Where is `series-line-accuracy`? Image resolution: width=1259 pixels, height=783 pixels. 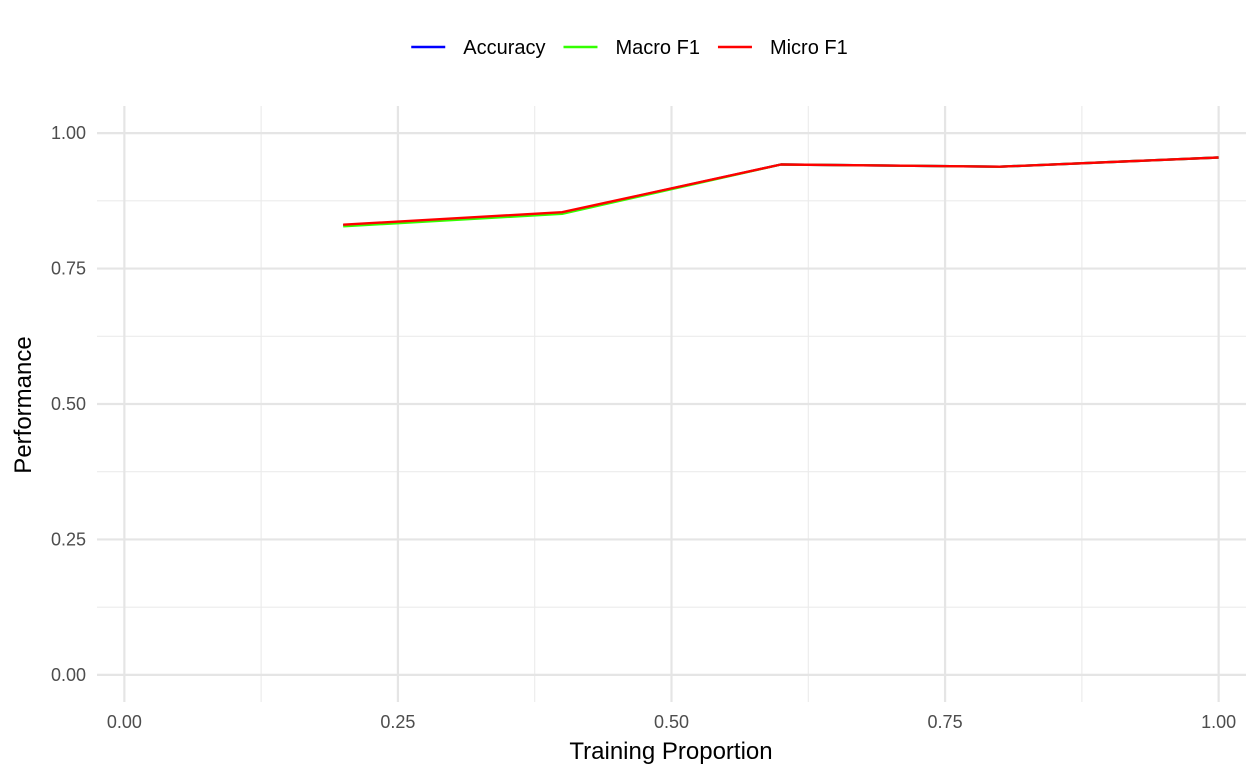
series-line-accuracy is located at coordinates (781, 191).